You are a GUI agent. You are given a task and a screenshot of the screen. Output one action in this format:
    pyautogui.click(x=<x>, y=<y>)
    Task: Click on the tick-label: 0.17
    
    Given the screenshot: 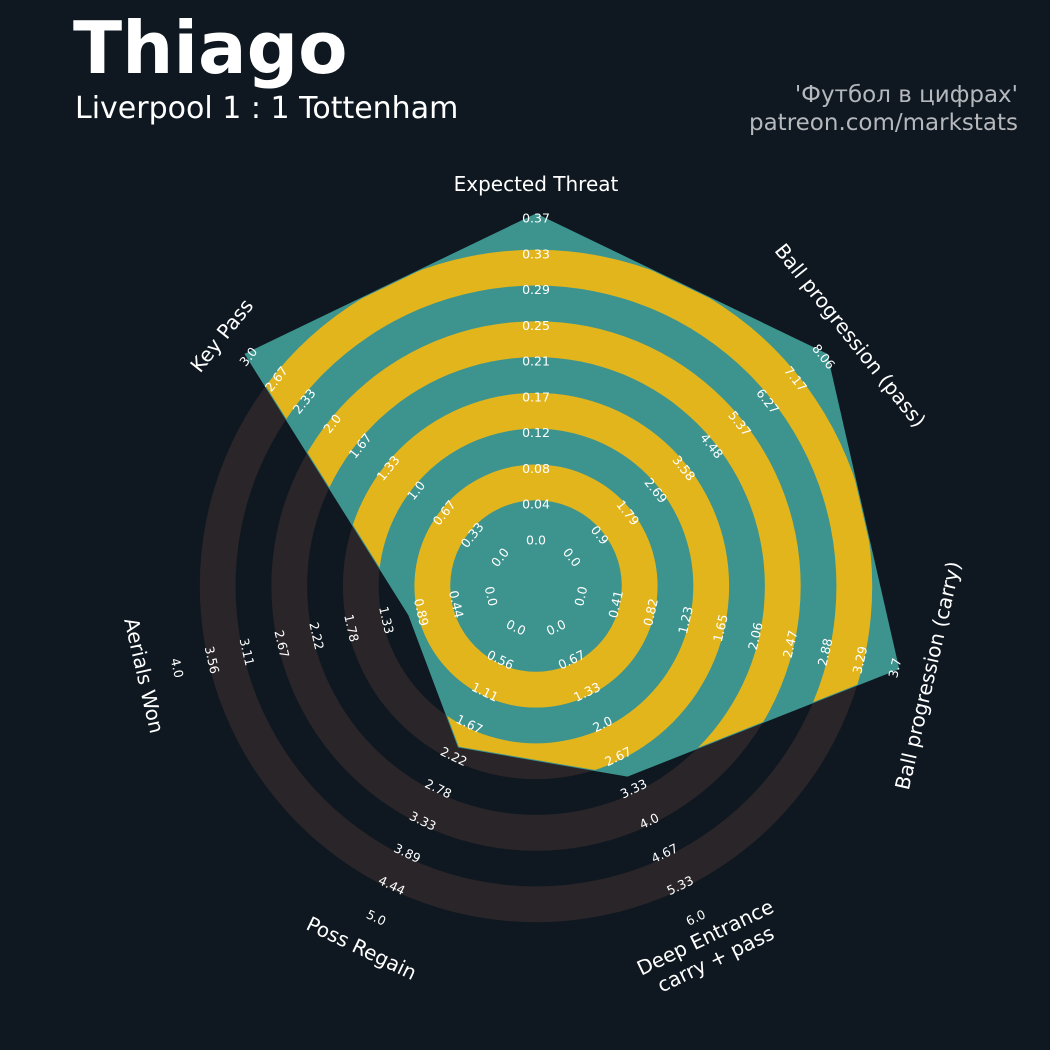 What is the action you would take?
    pyautogui.click(x=536, y=396)
    